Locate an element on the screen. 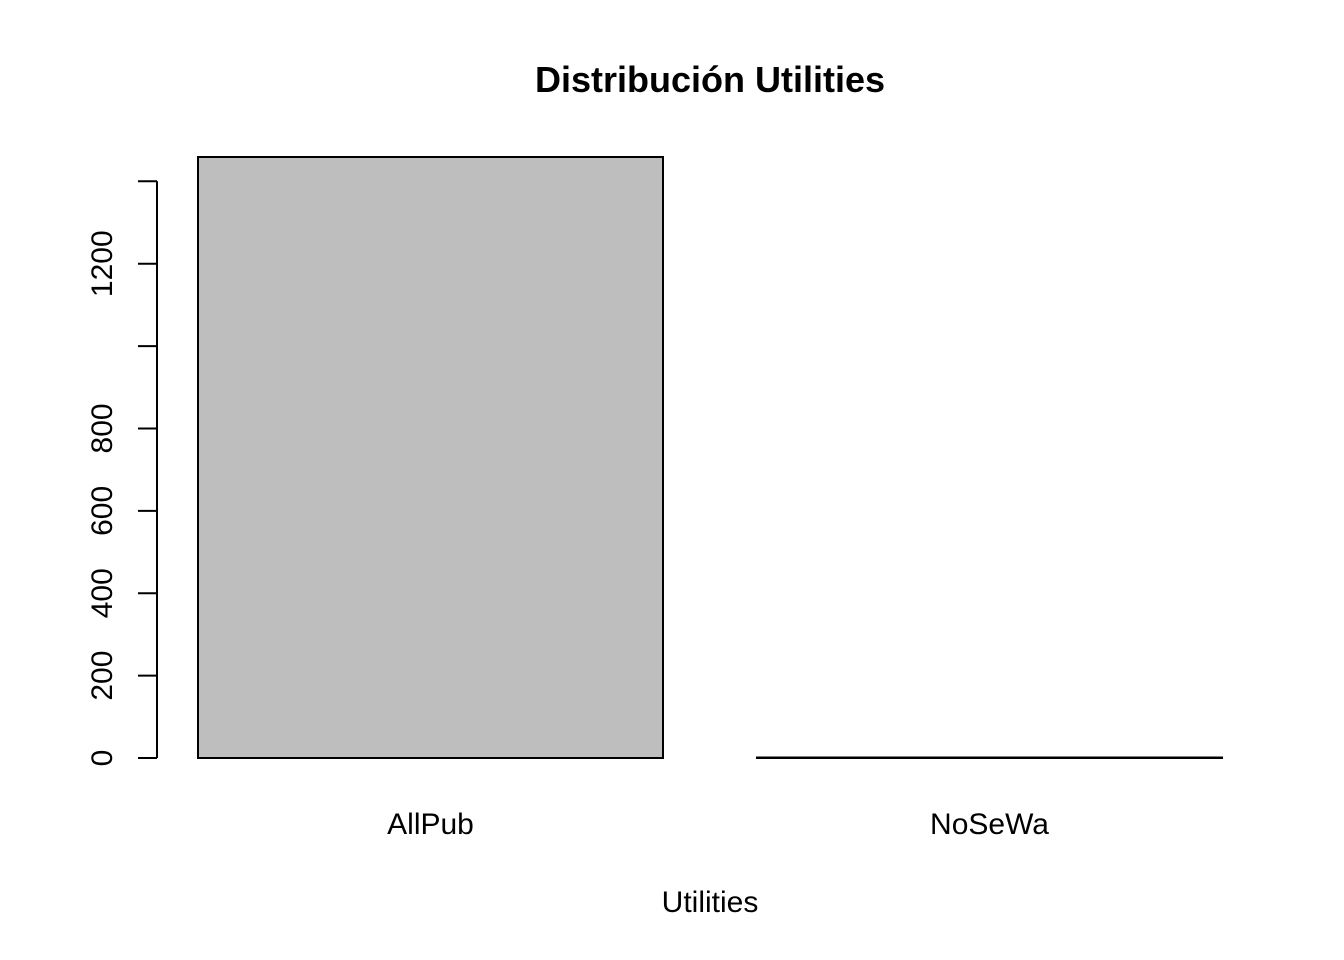 The height and width of the screenshot is (960, 1344). y-tick-label: 1200 is located at coordinates (102, 263).